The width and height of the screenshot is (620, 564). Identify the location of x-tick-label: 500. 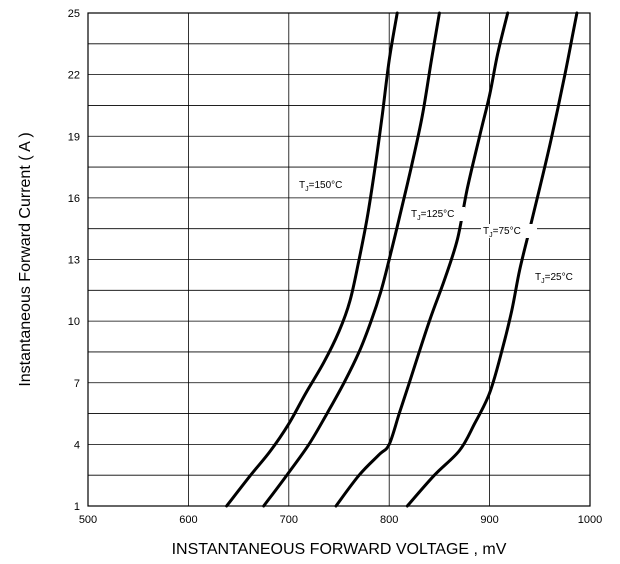
(88, 520).